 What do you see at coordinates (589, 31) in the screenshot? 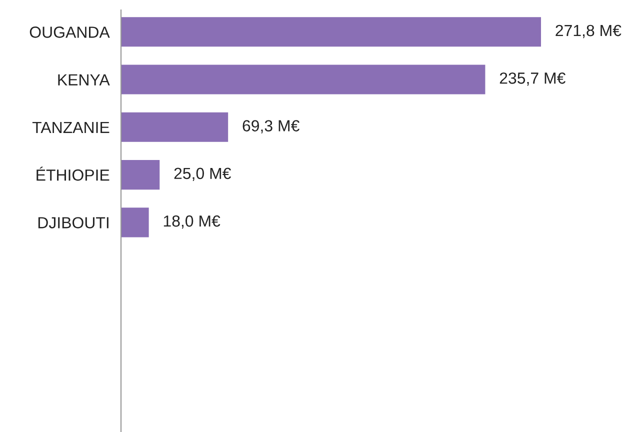
I see `data-label: 271,8 M€` at bounding box center [589, 31].